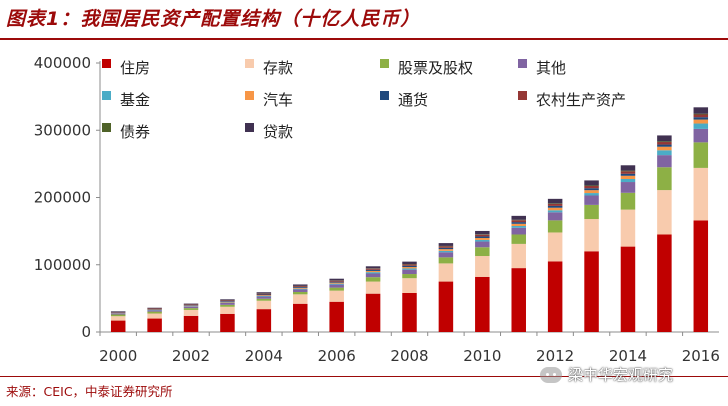  What do you see at coordinates (364, 39) in the screenshot?
I see `title-divider` at bounding box center [364, 39].